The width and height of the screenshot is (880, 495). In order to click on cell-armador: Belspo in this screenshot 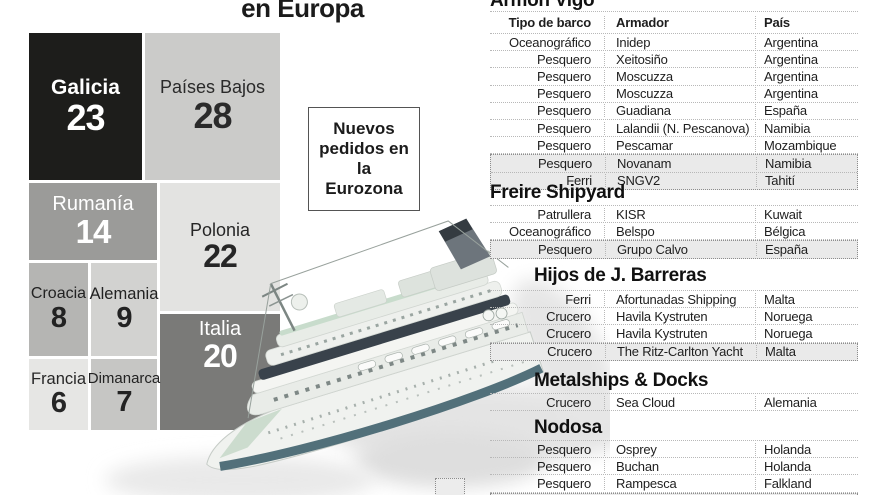, I will do `click(679, 231)`.